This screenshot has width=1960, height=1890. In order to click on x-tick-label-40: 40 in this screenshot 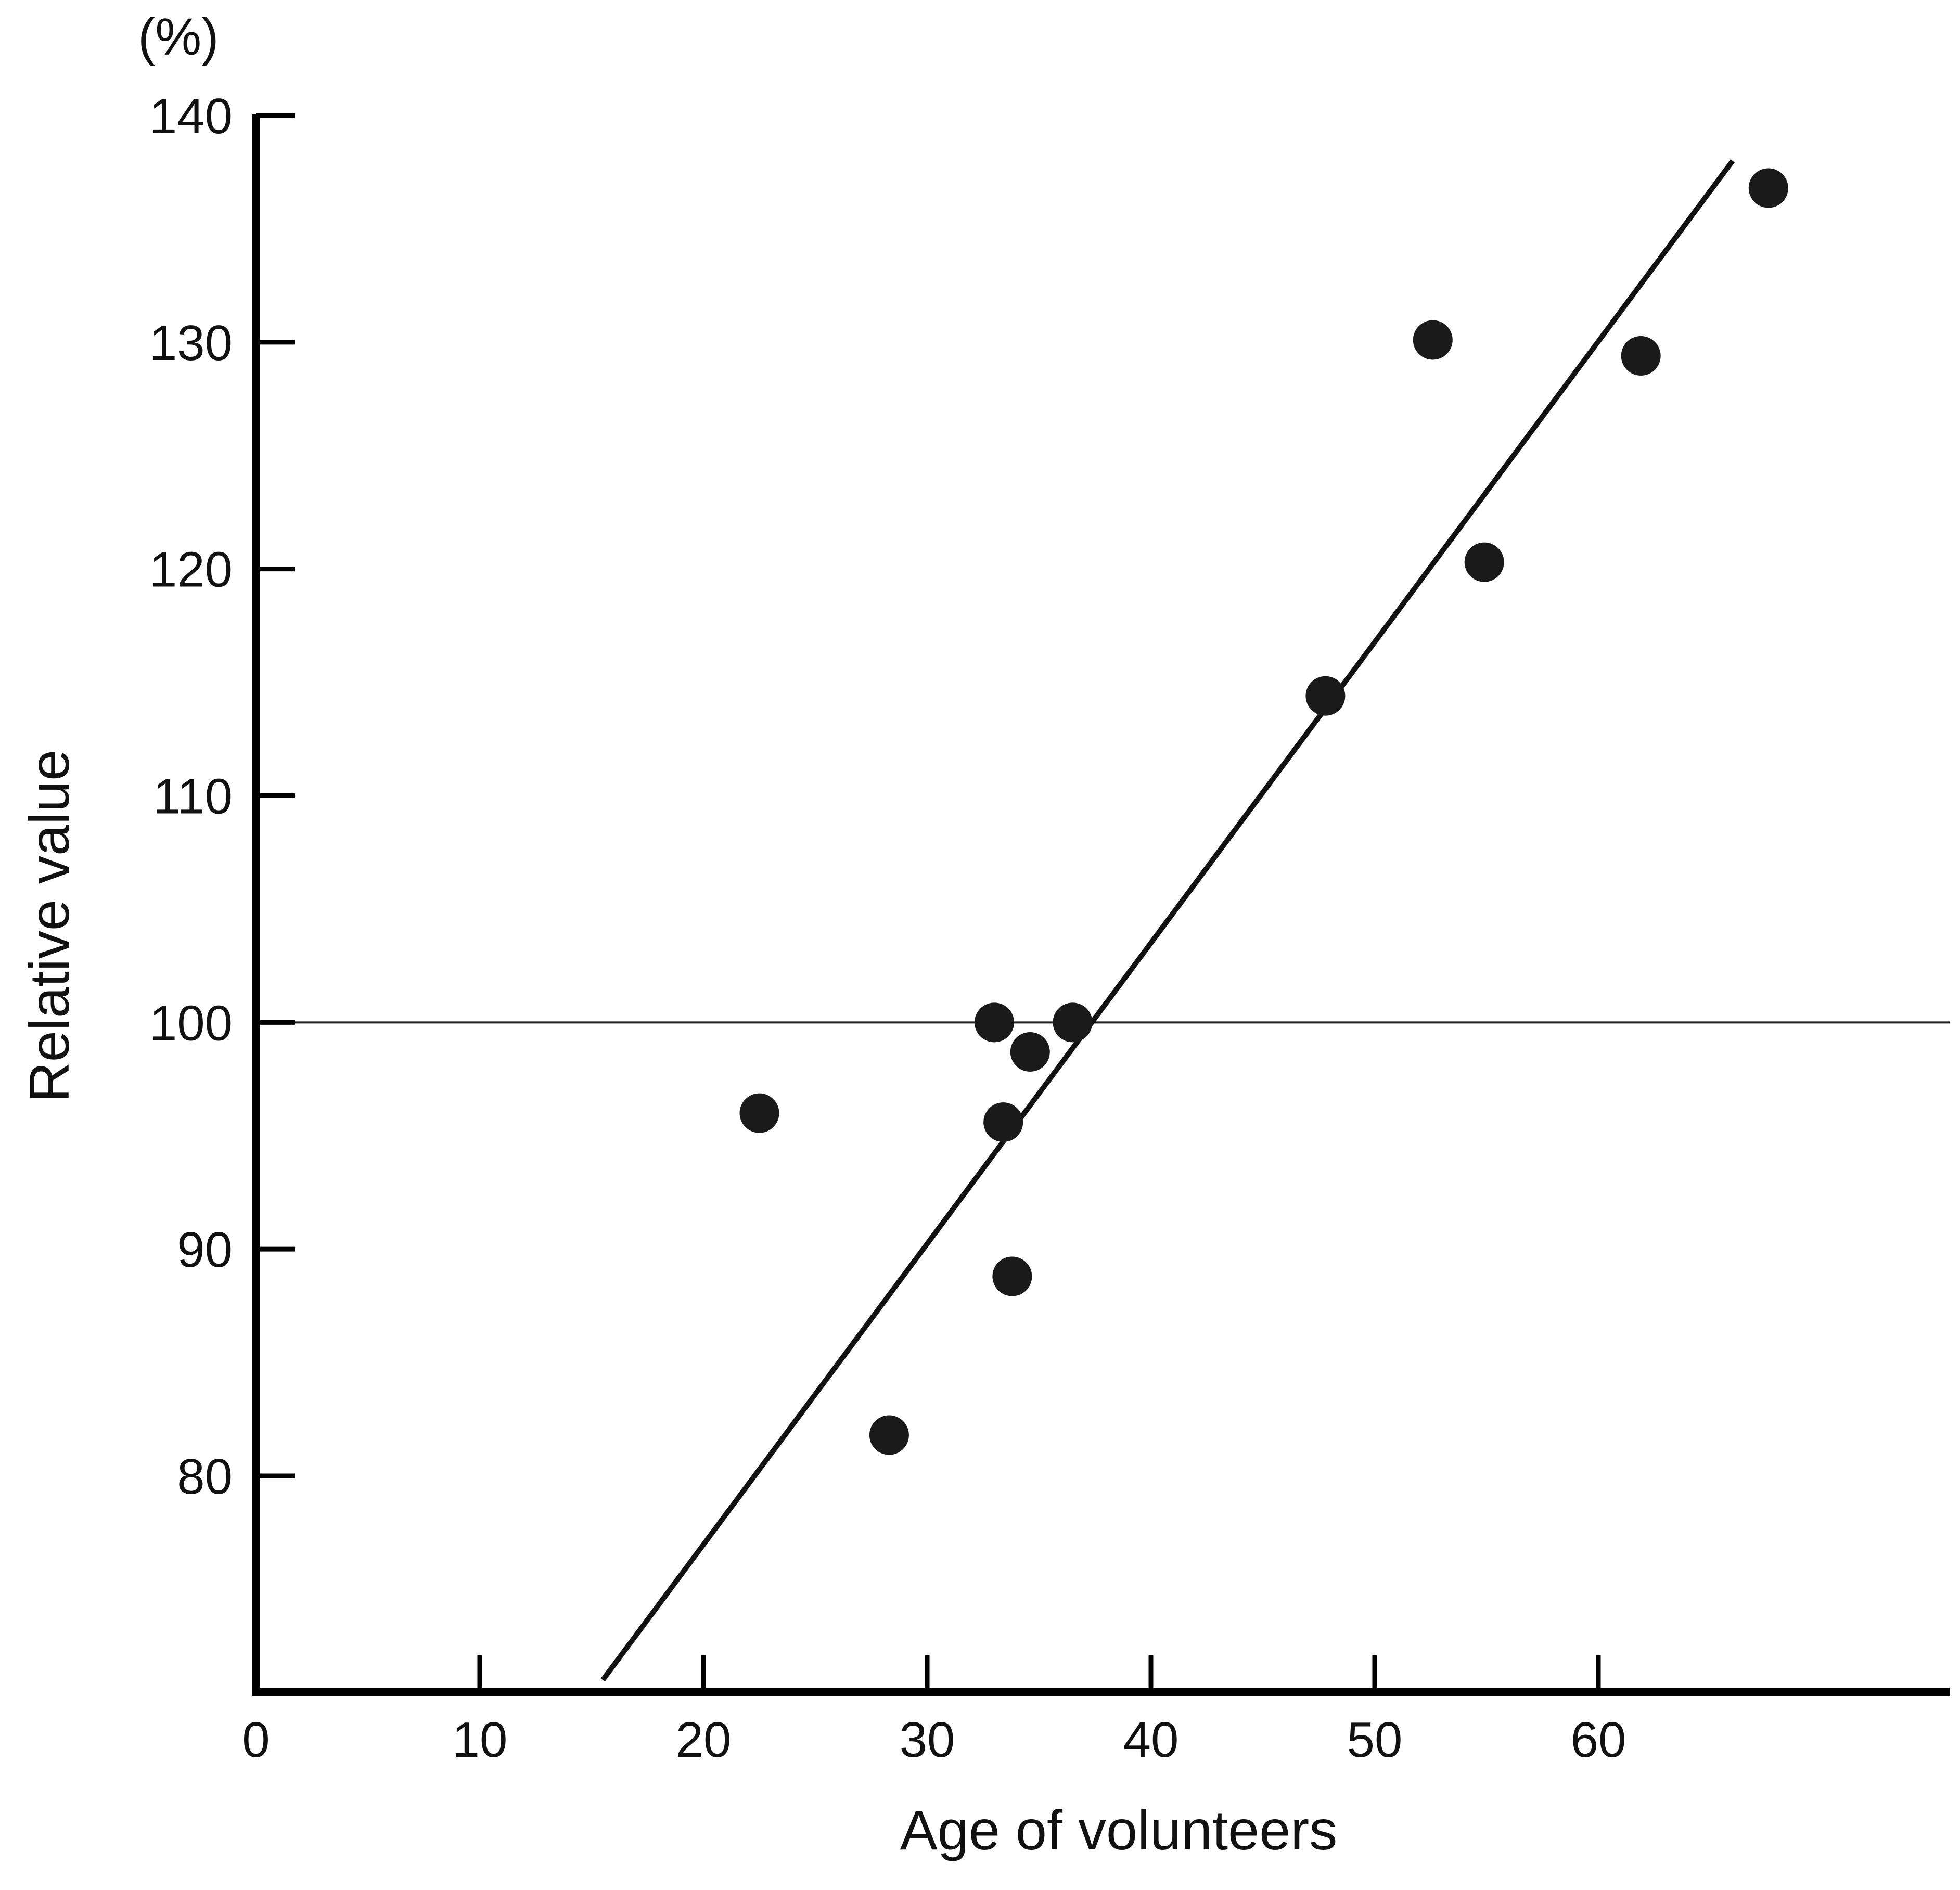, I will do `click(1151, 1740)`.